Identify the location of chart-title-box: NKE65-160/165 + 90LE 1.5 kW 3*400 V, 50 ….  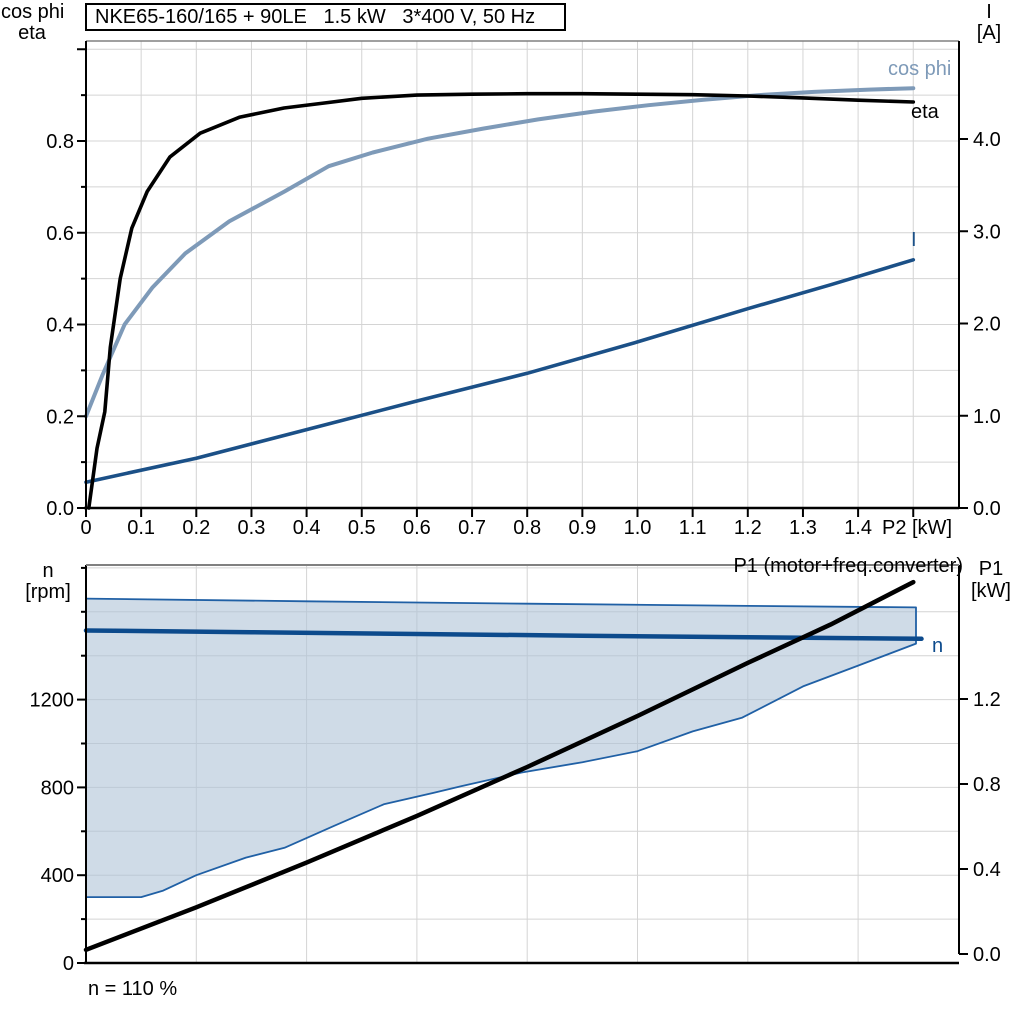
(325, 17).